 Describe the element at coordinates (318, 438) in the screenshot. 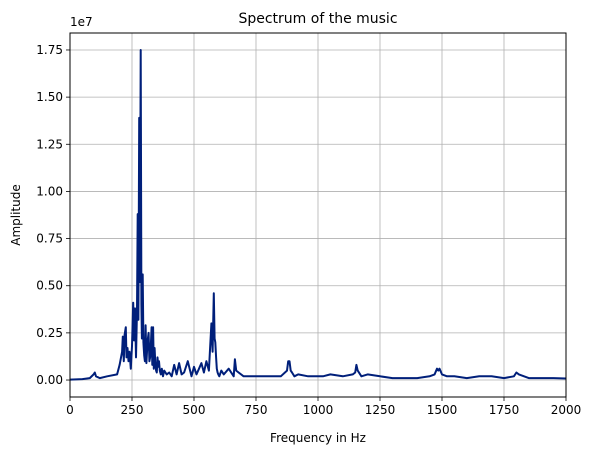

I see `x-axis-label: Frequency in Hz` at that location.